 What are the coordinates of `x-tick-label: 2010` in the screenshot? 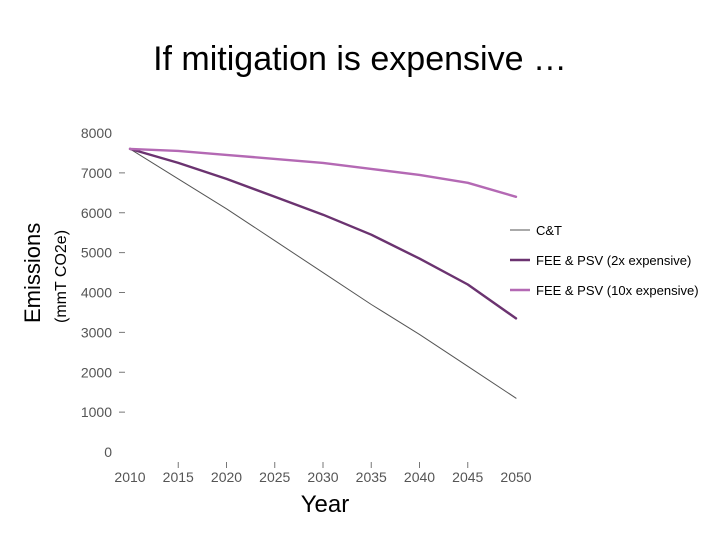 It's located at (129, 477).